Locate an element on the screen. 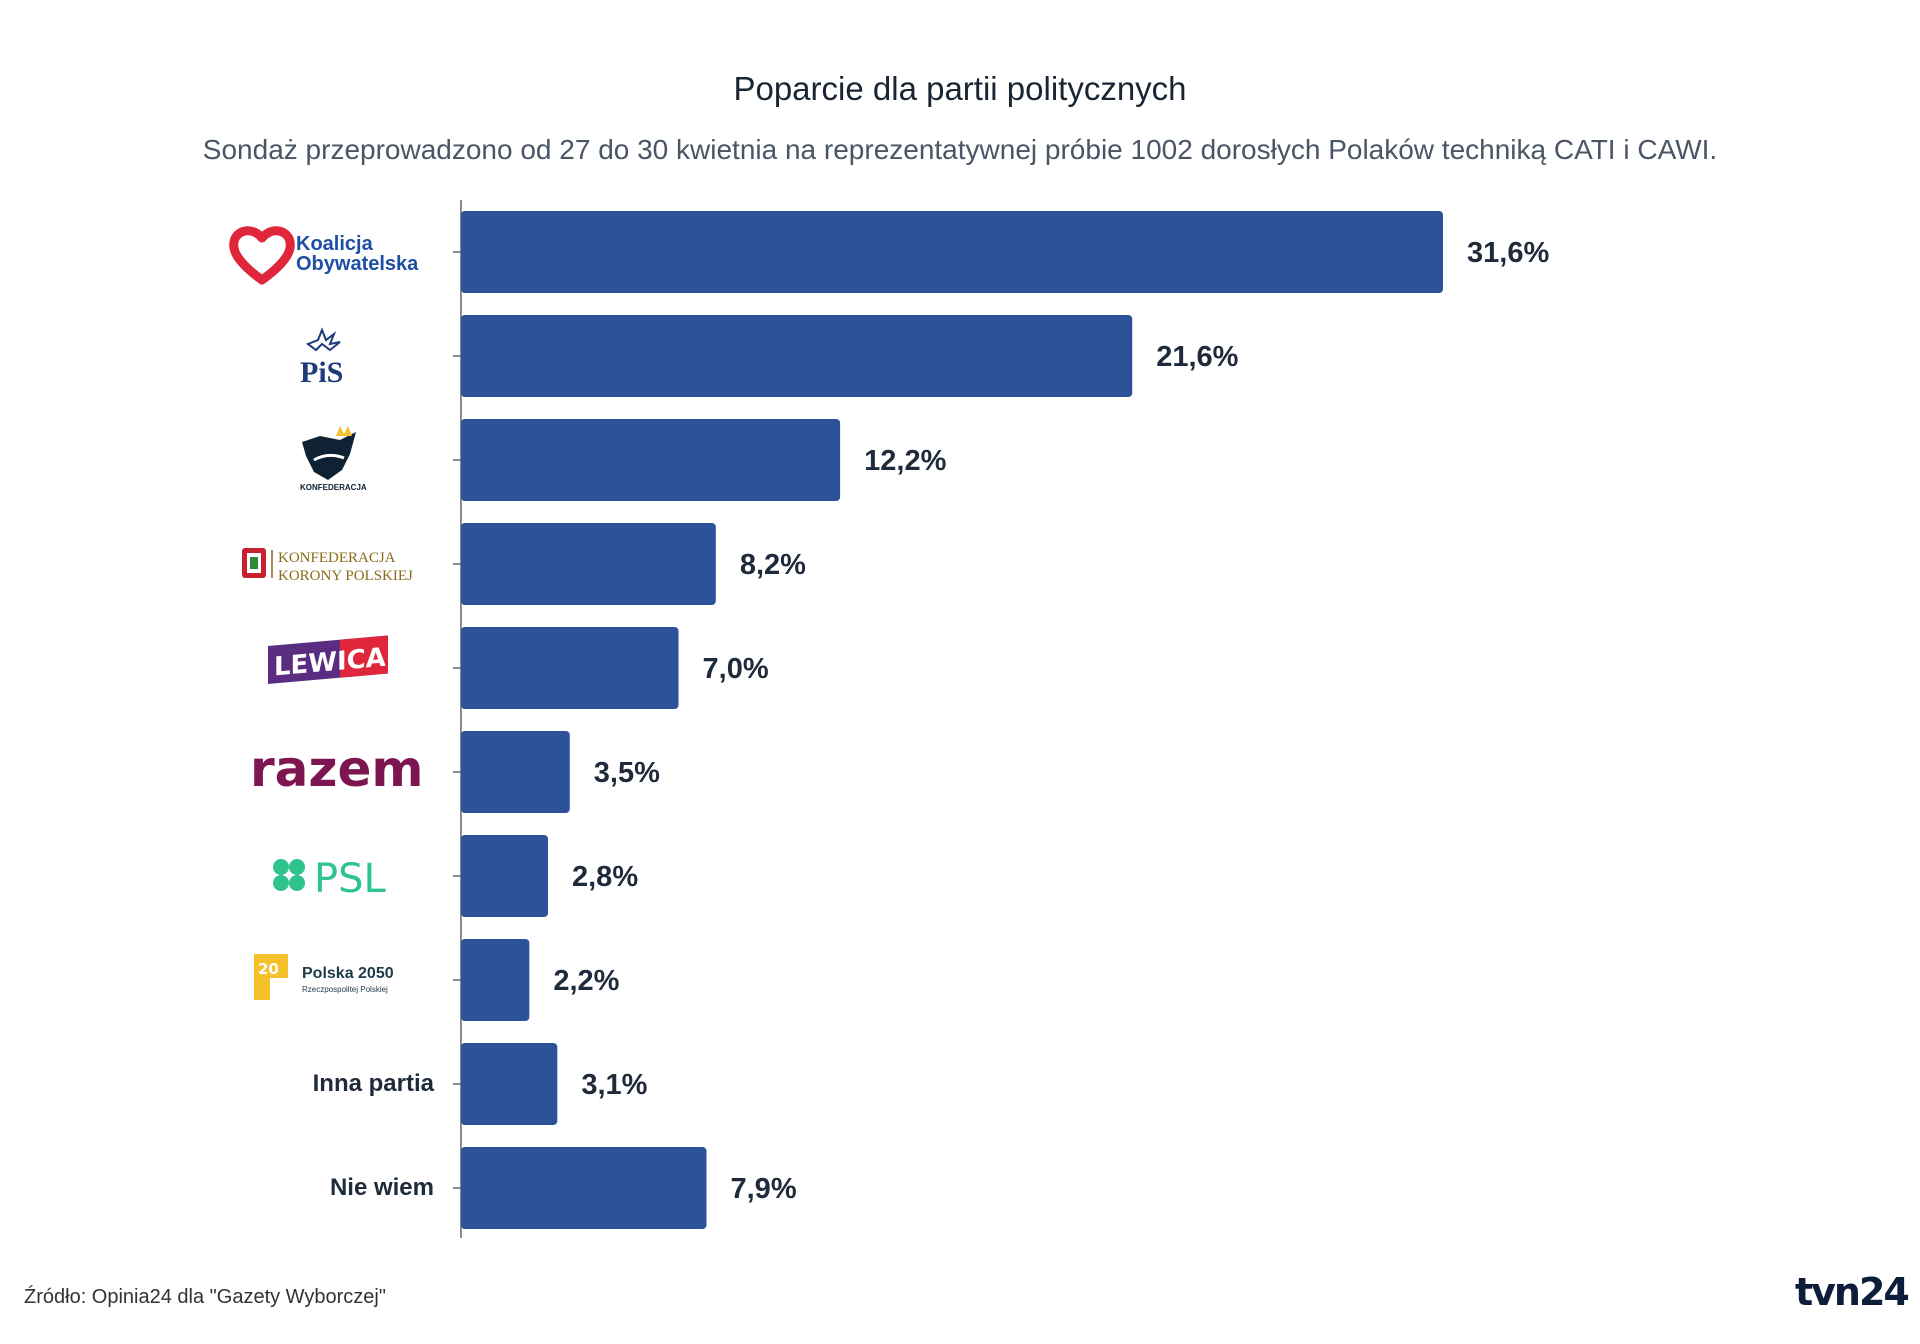  konfederacja-logo: KONFEDERACJA is located at coordinates (333, 459).